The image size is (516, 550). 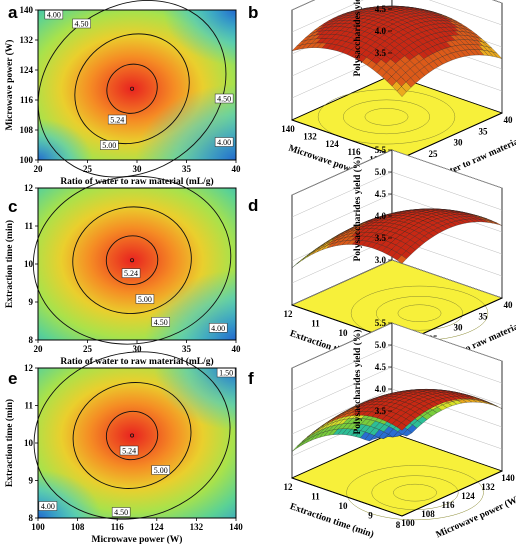 What do you see at coordinates (253, 12) in the screenshot?
I see `panel-letter-b: b` at bounding box center [253, 12].